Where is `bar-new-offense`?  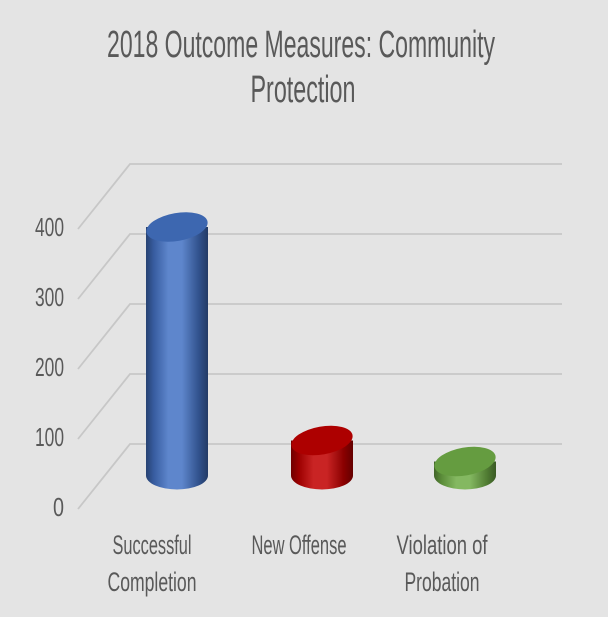
bar-new-offense is located at coordinates (322, 457).